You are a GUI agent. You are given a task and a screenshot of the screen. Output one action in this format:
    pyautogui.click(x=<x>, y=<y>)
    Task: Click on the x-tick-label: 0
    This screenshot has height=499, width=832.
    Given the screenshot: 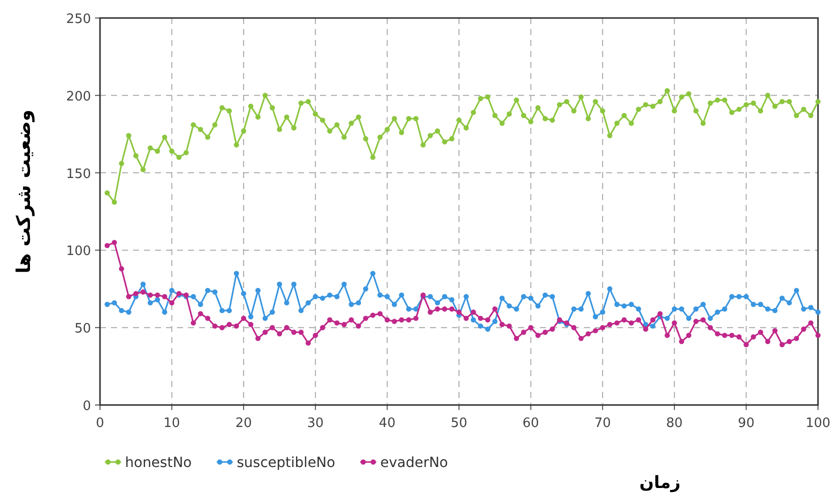 What is the action you would take?
    pyautogui.click(x=100, y=423)
    